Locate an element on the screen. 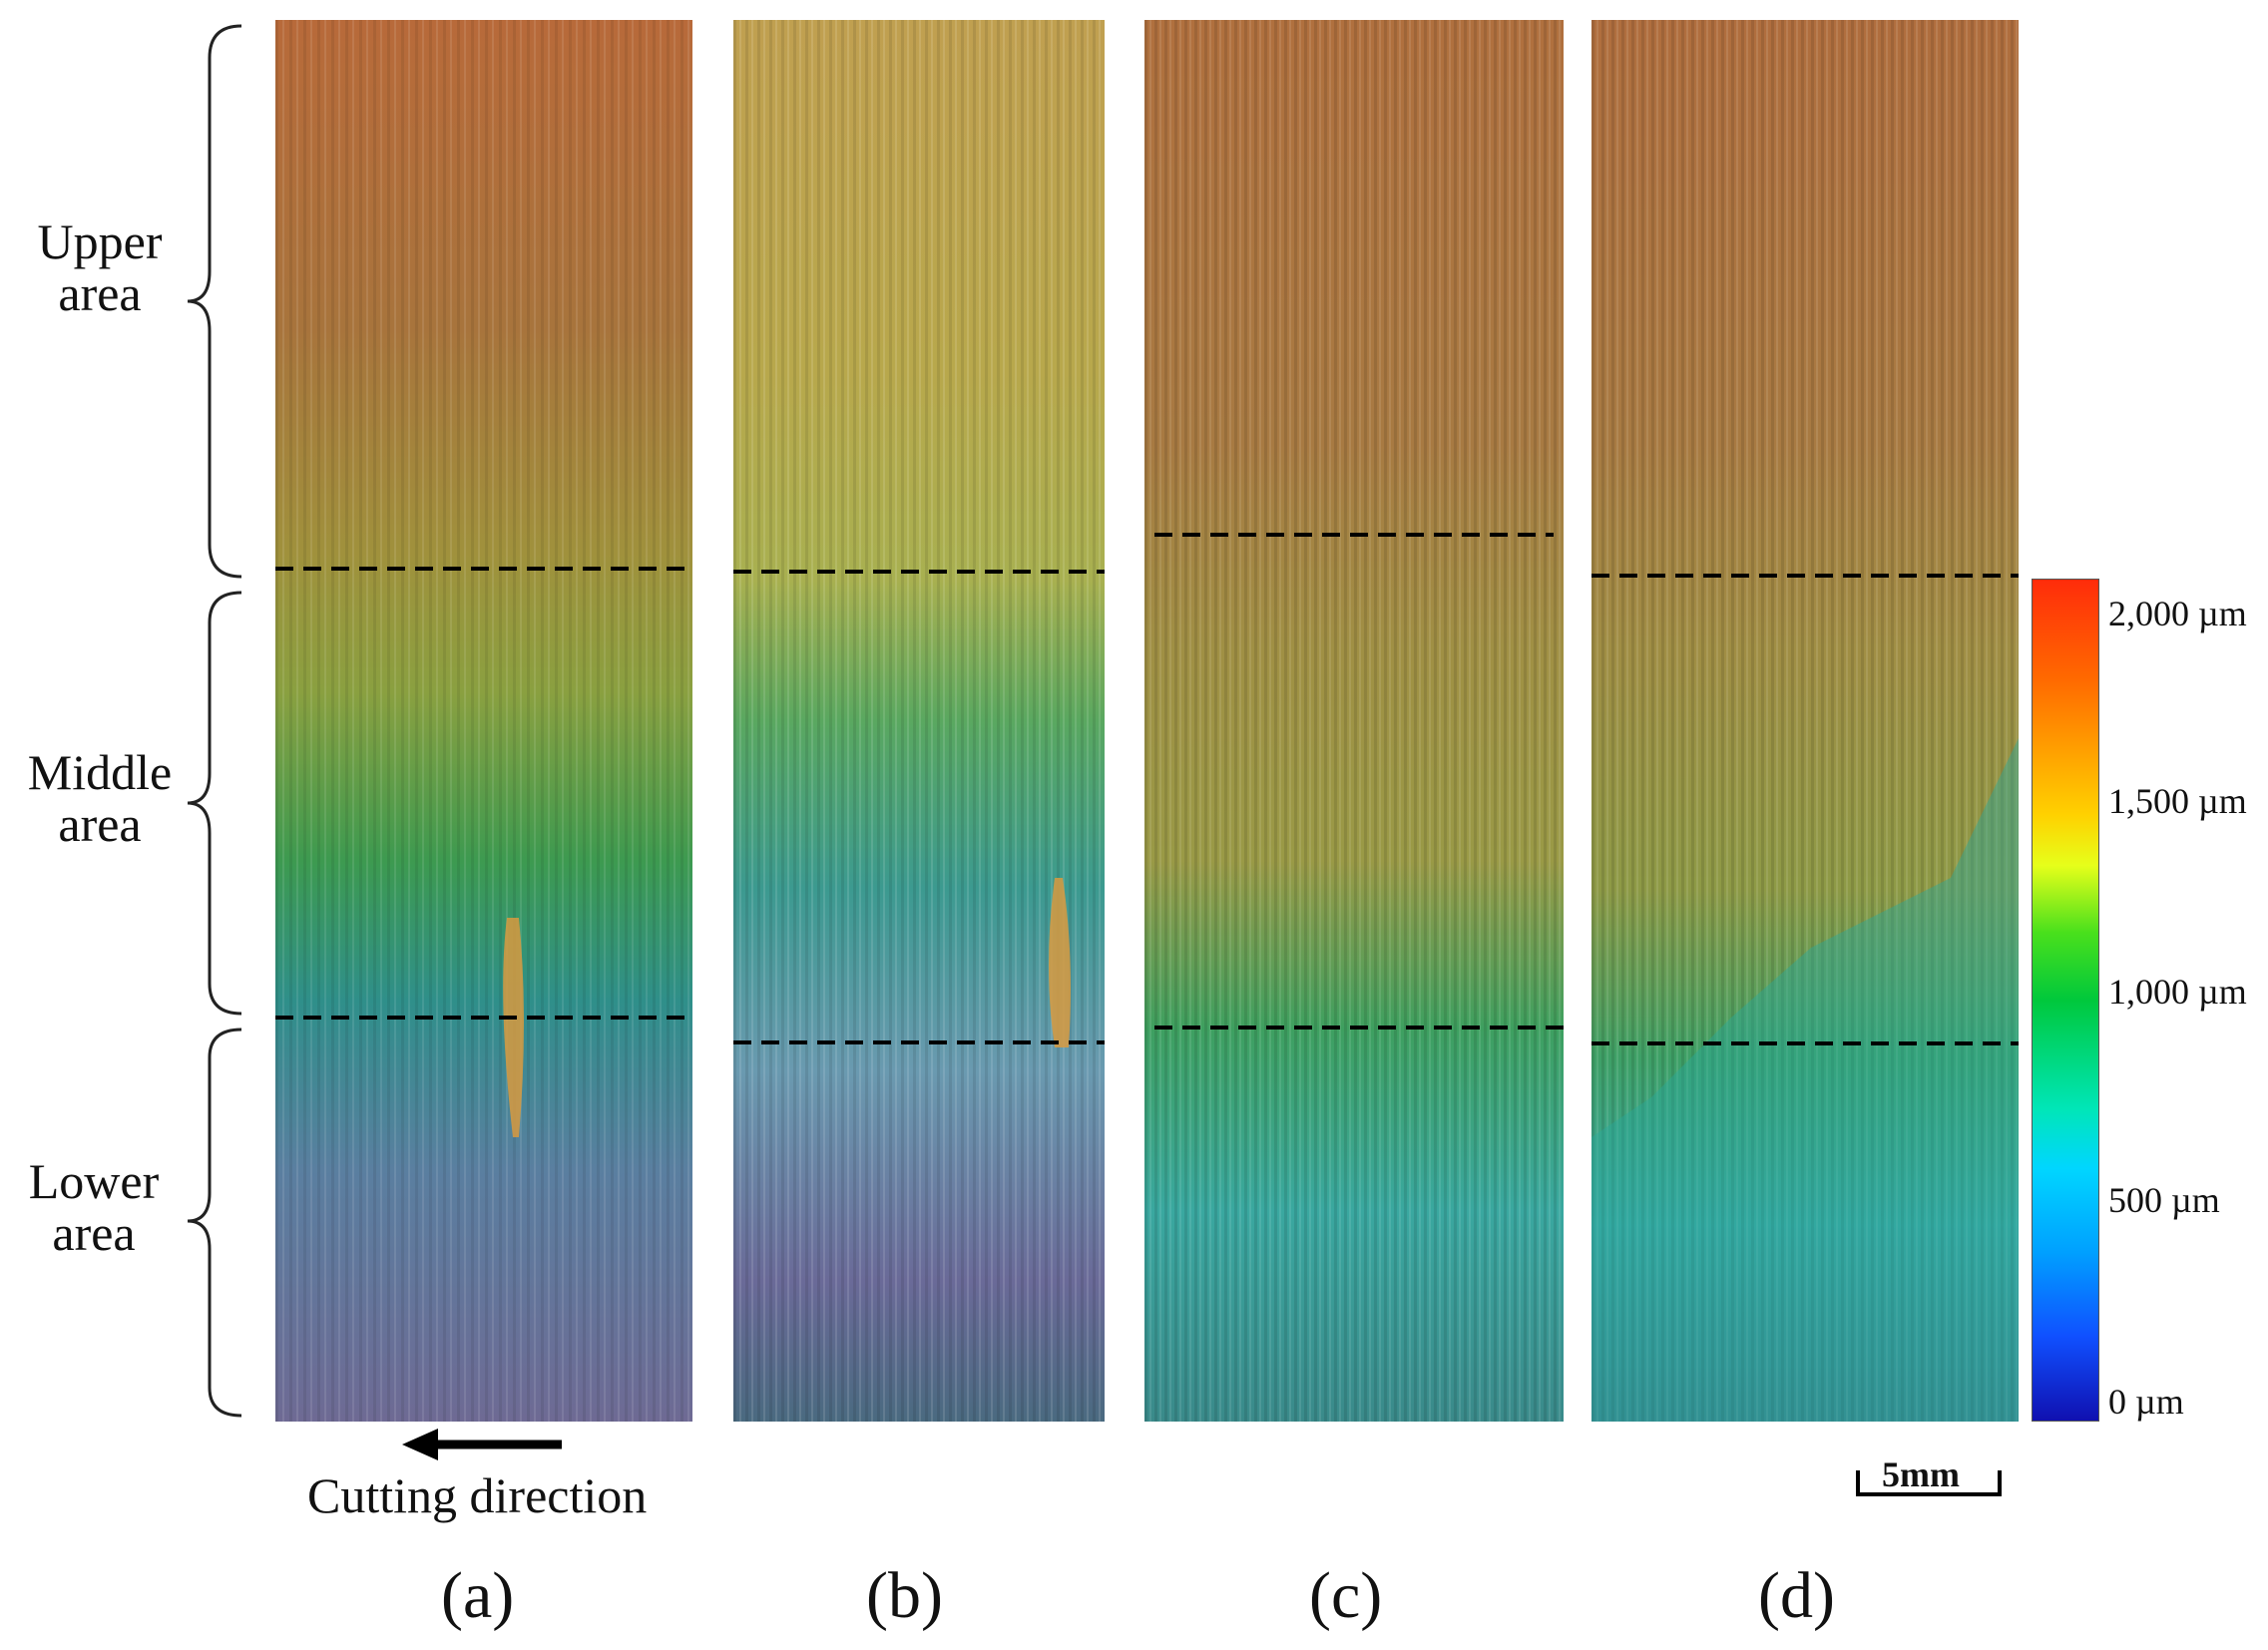 The width and height of the screenshot is (2268, 1650). colorbar-tick-2000: 2,000 µm is located at coordinates (2177, 613).